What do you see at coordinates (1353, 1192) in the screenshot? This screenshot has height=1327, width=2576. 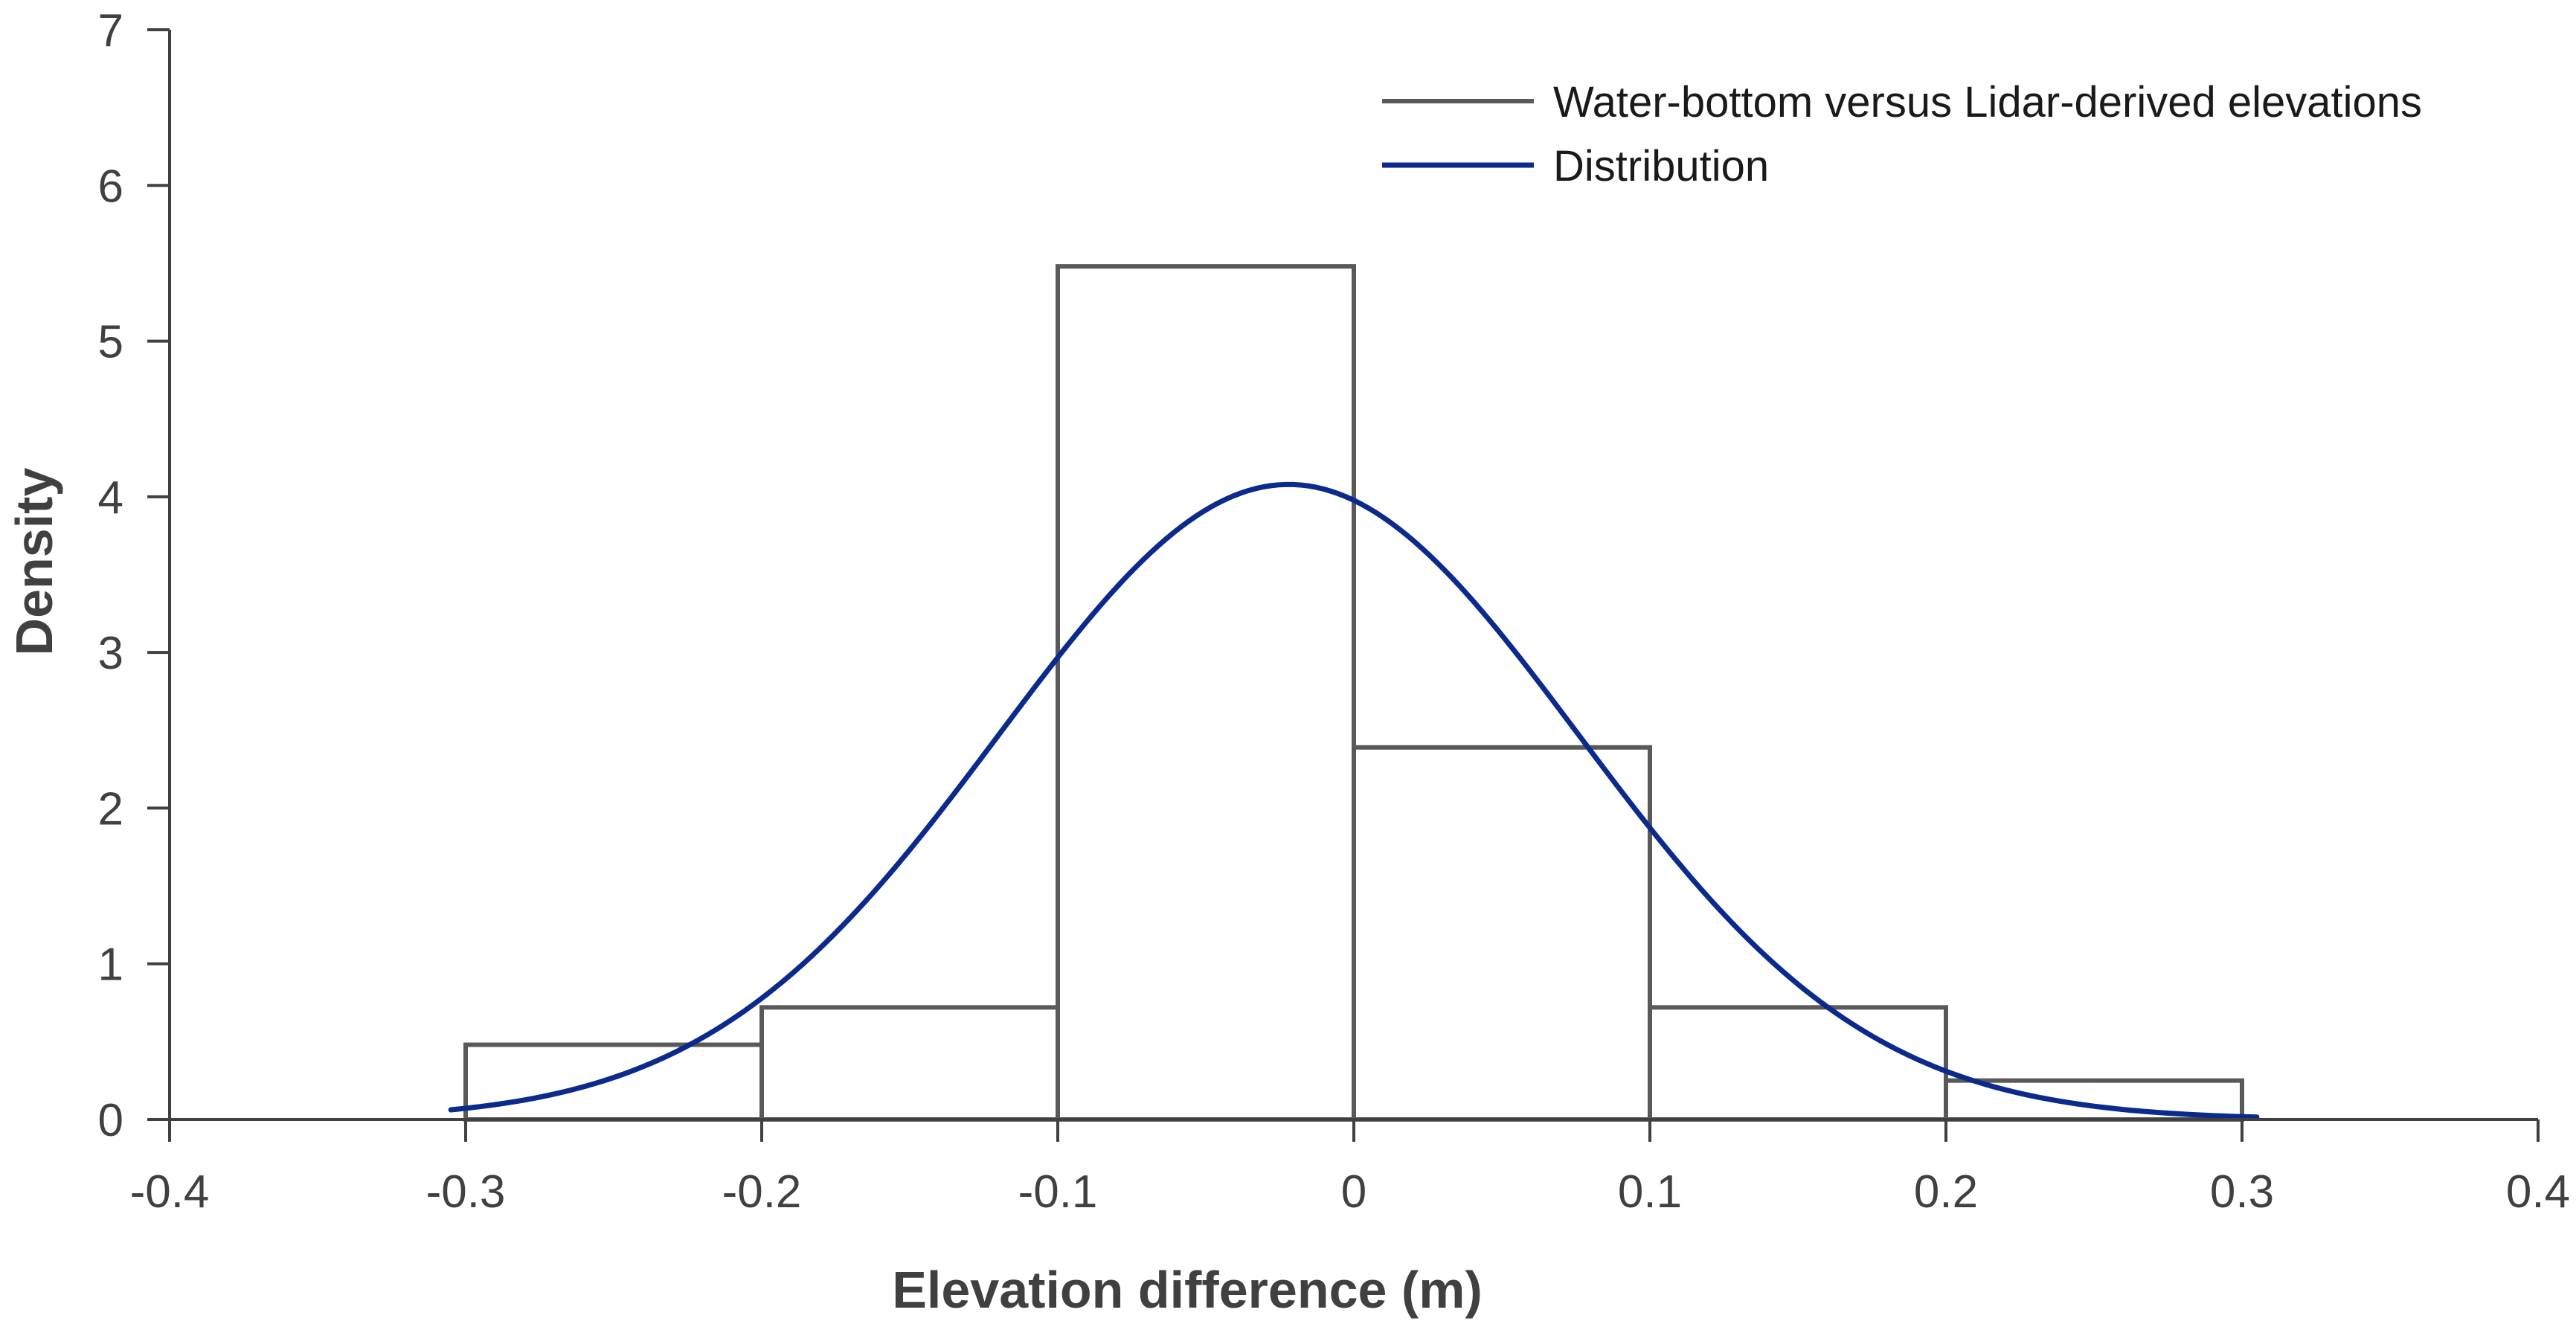 I see `x-tick-label-4: 0` at bounding box center [1353, 1192].